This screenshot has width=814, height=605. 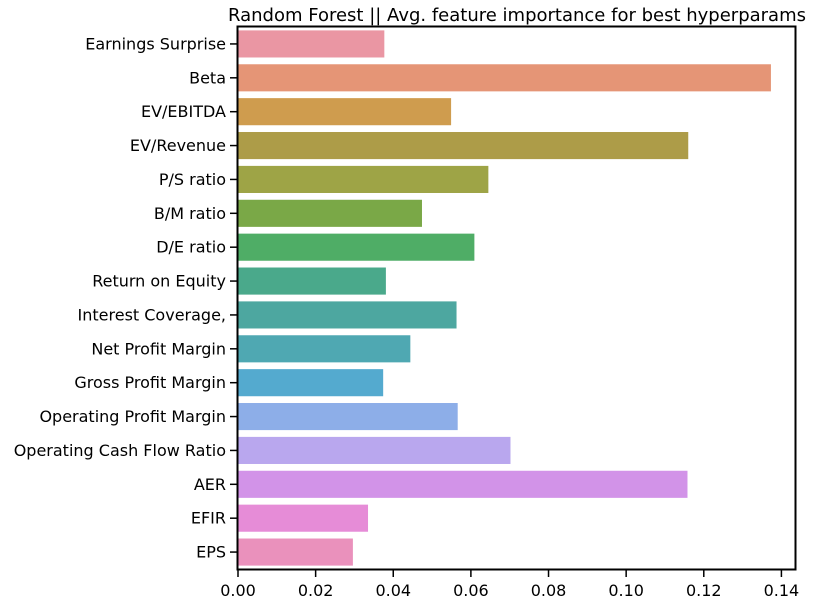 I want to click on x-tick-label: 0.10, so click(x=626, y=590).